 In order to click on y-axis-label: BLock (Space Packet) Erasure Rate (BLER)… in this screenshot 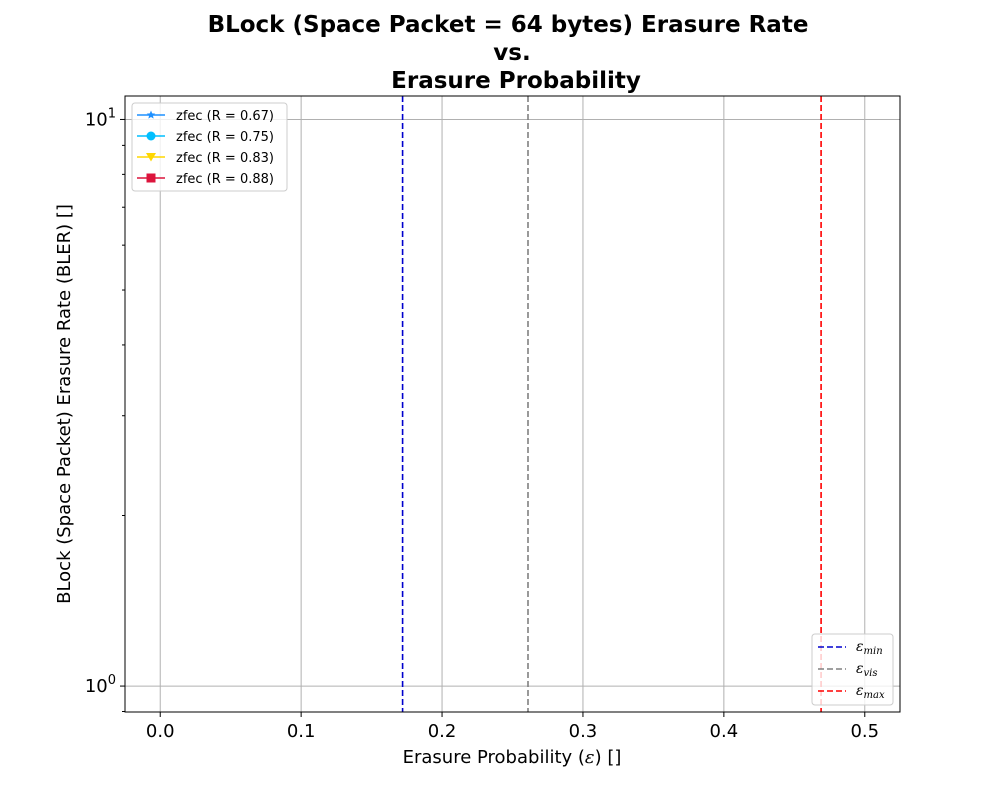, I will do `click(64, 404)`.